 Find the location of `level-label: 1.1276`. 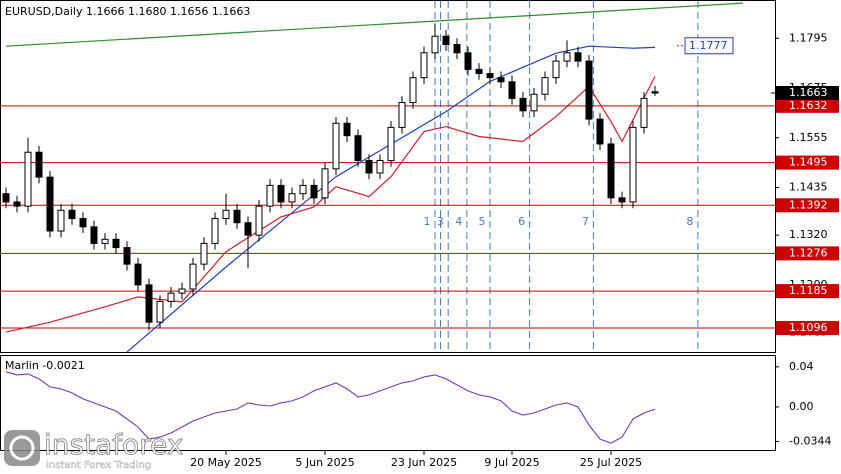

level-label: 1.1276 is located at coordinates (808, 252).